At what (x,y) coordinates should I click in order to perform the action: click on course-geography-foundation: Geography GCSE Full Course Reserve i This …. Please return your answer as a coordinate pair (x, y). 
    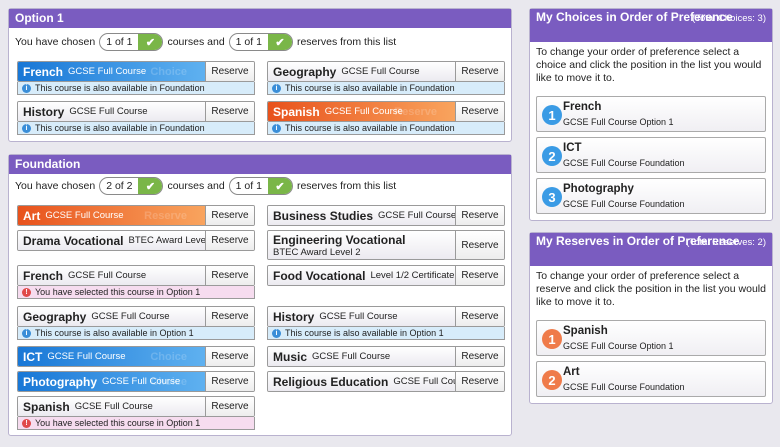
    Looking at the image, I should click on (136, 323).